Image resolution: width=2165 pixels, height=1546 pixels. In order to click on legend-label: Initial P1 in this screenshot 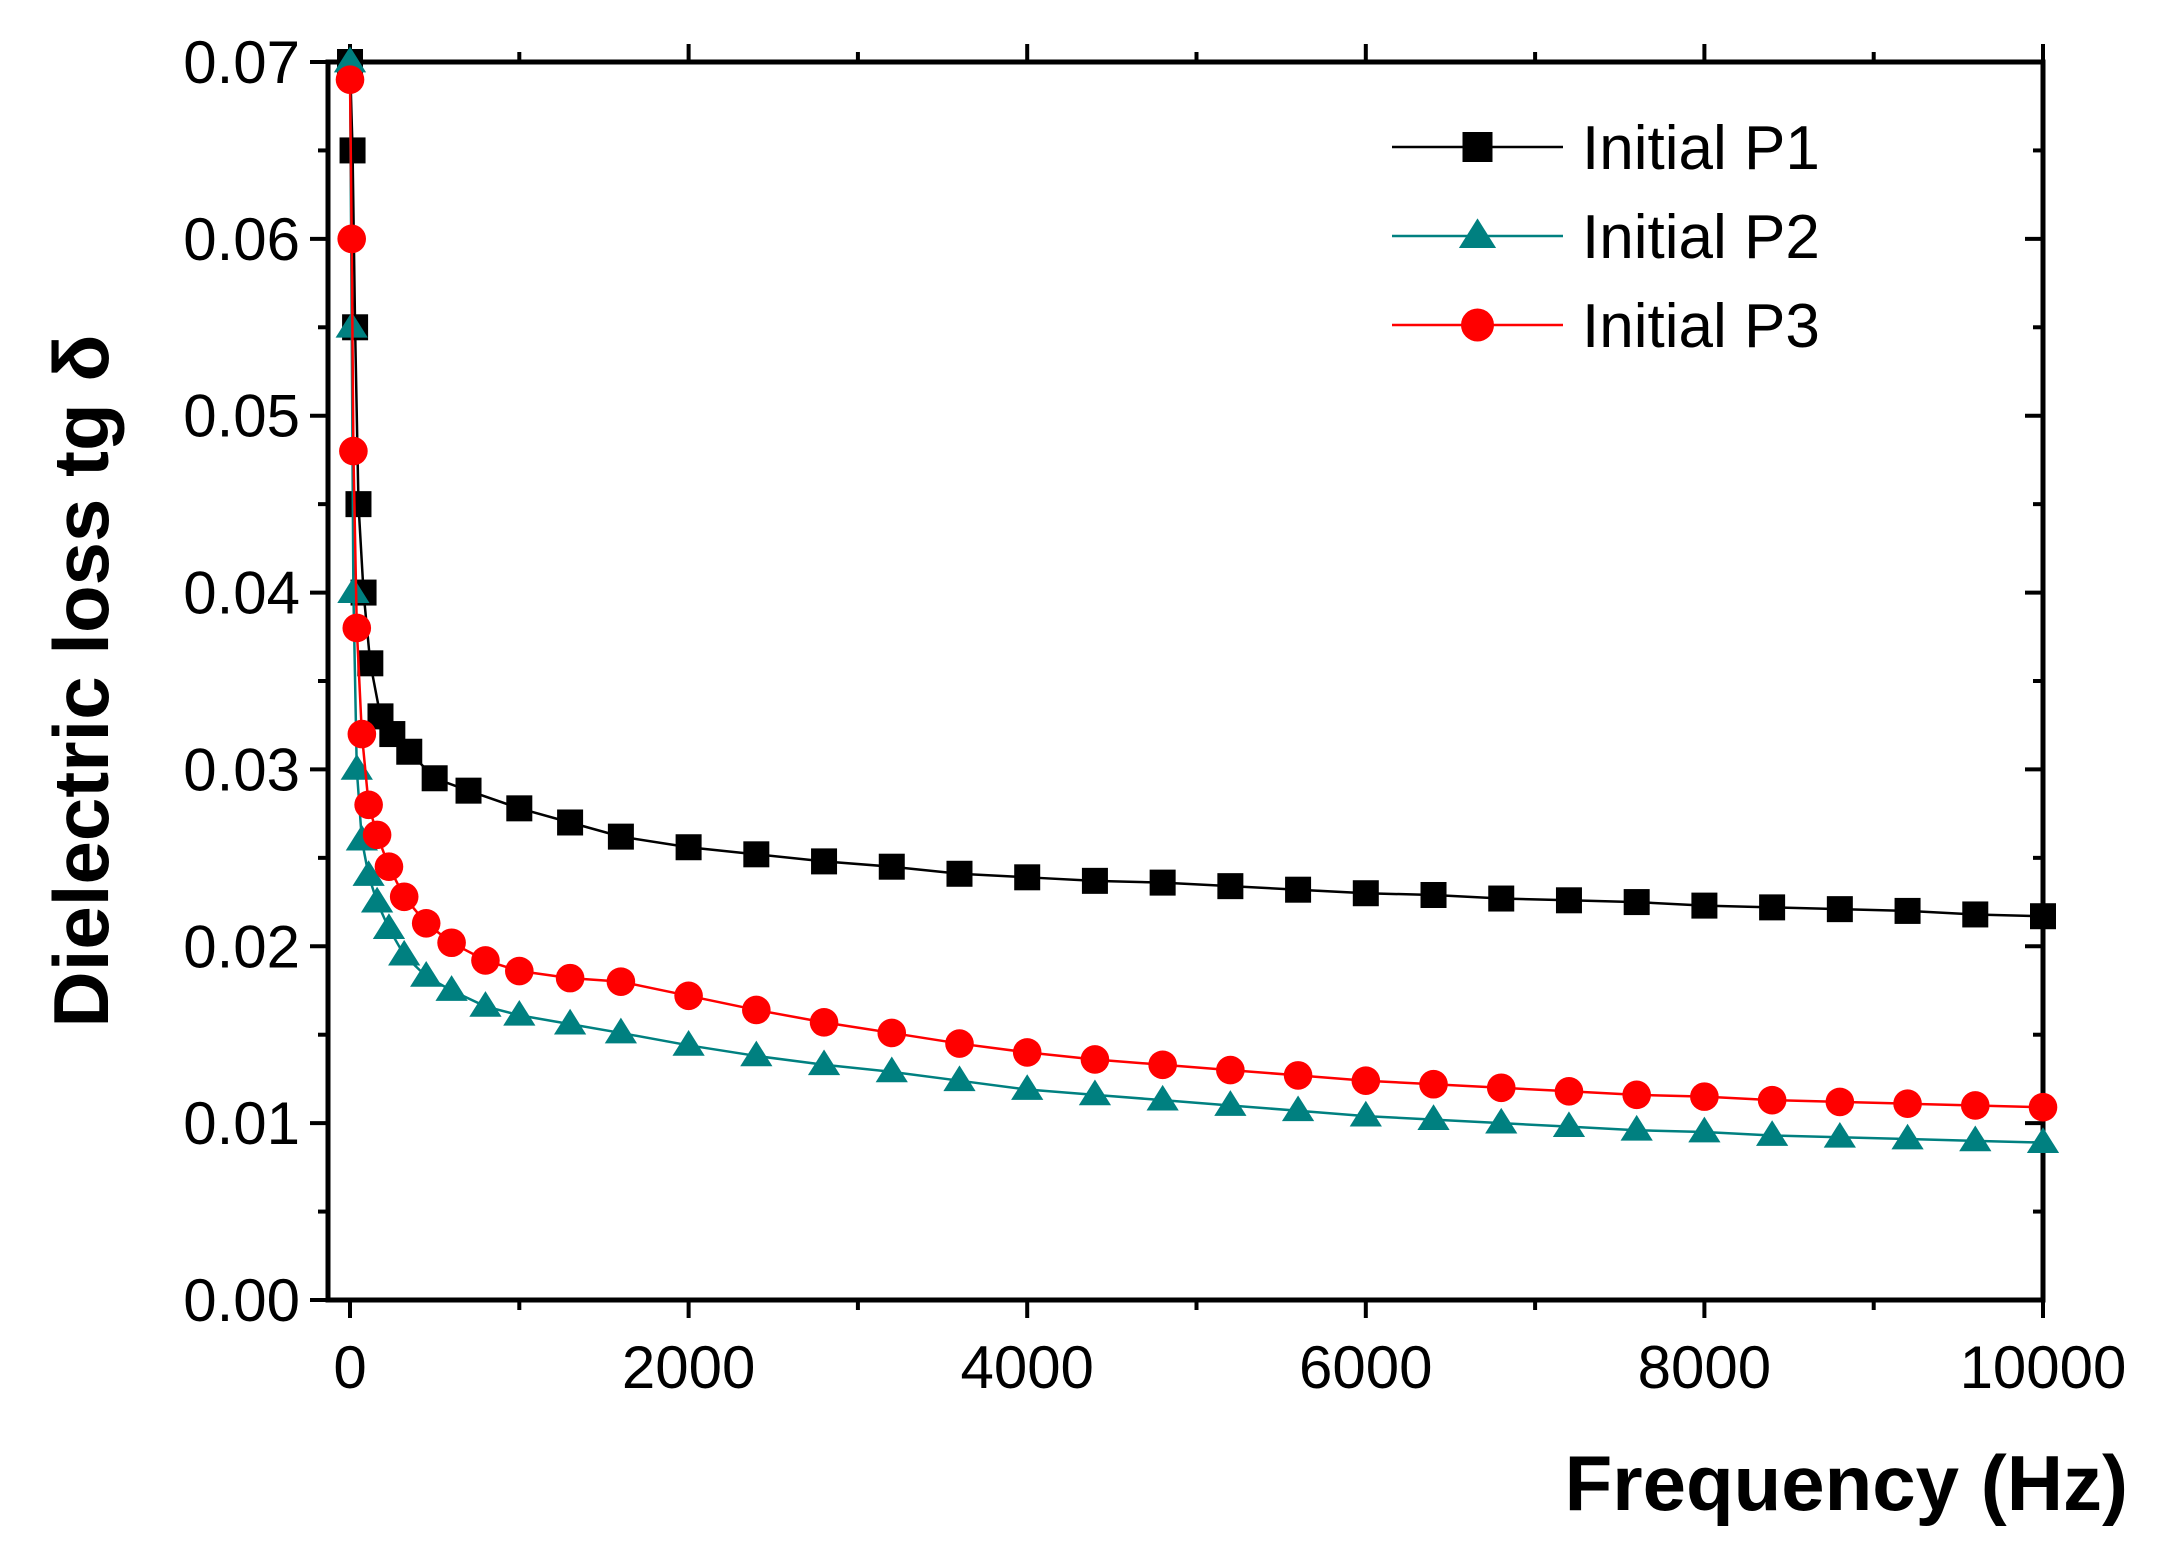, I will do `click(1701, 148)`.